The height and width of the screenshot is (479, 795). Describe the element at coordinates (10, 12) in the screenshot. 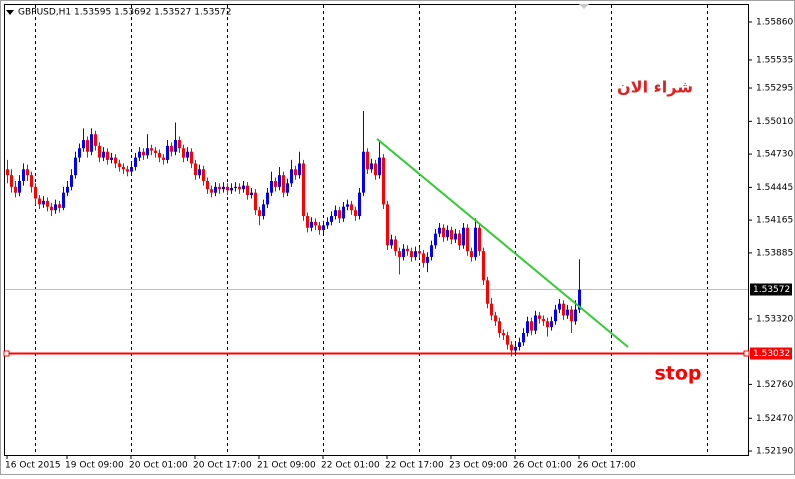

I see `menu-icon` at that location.